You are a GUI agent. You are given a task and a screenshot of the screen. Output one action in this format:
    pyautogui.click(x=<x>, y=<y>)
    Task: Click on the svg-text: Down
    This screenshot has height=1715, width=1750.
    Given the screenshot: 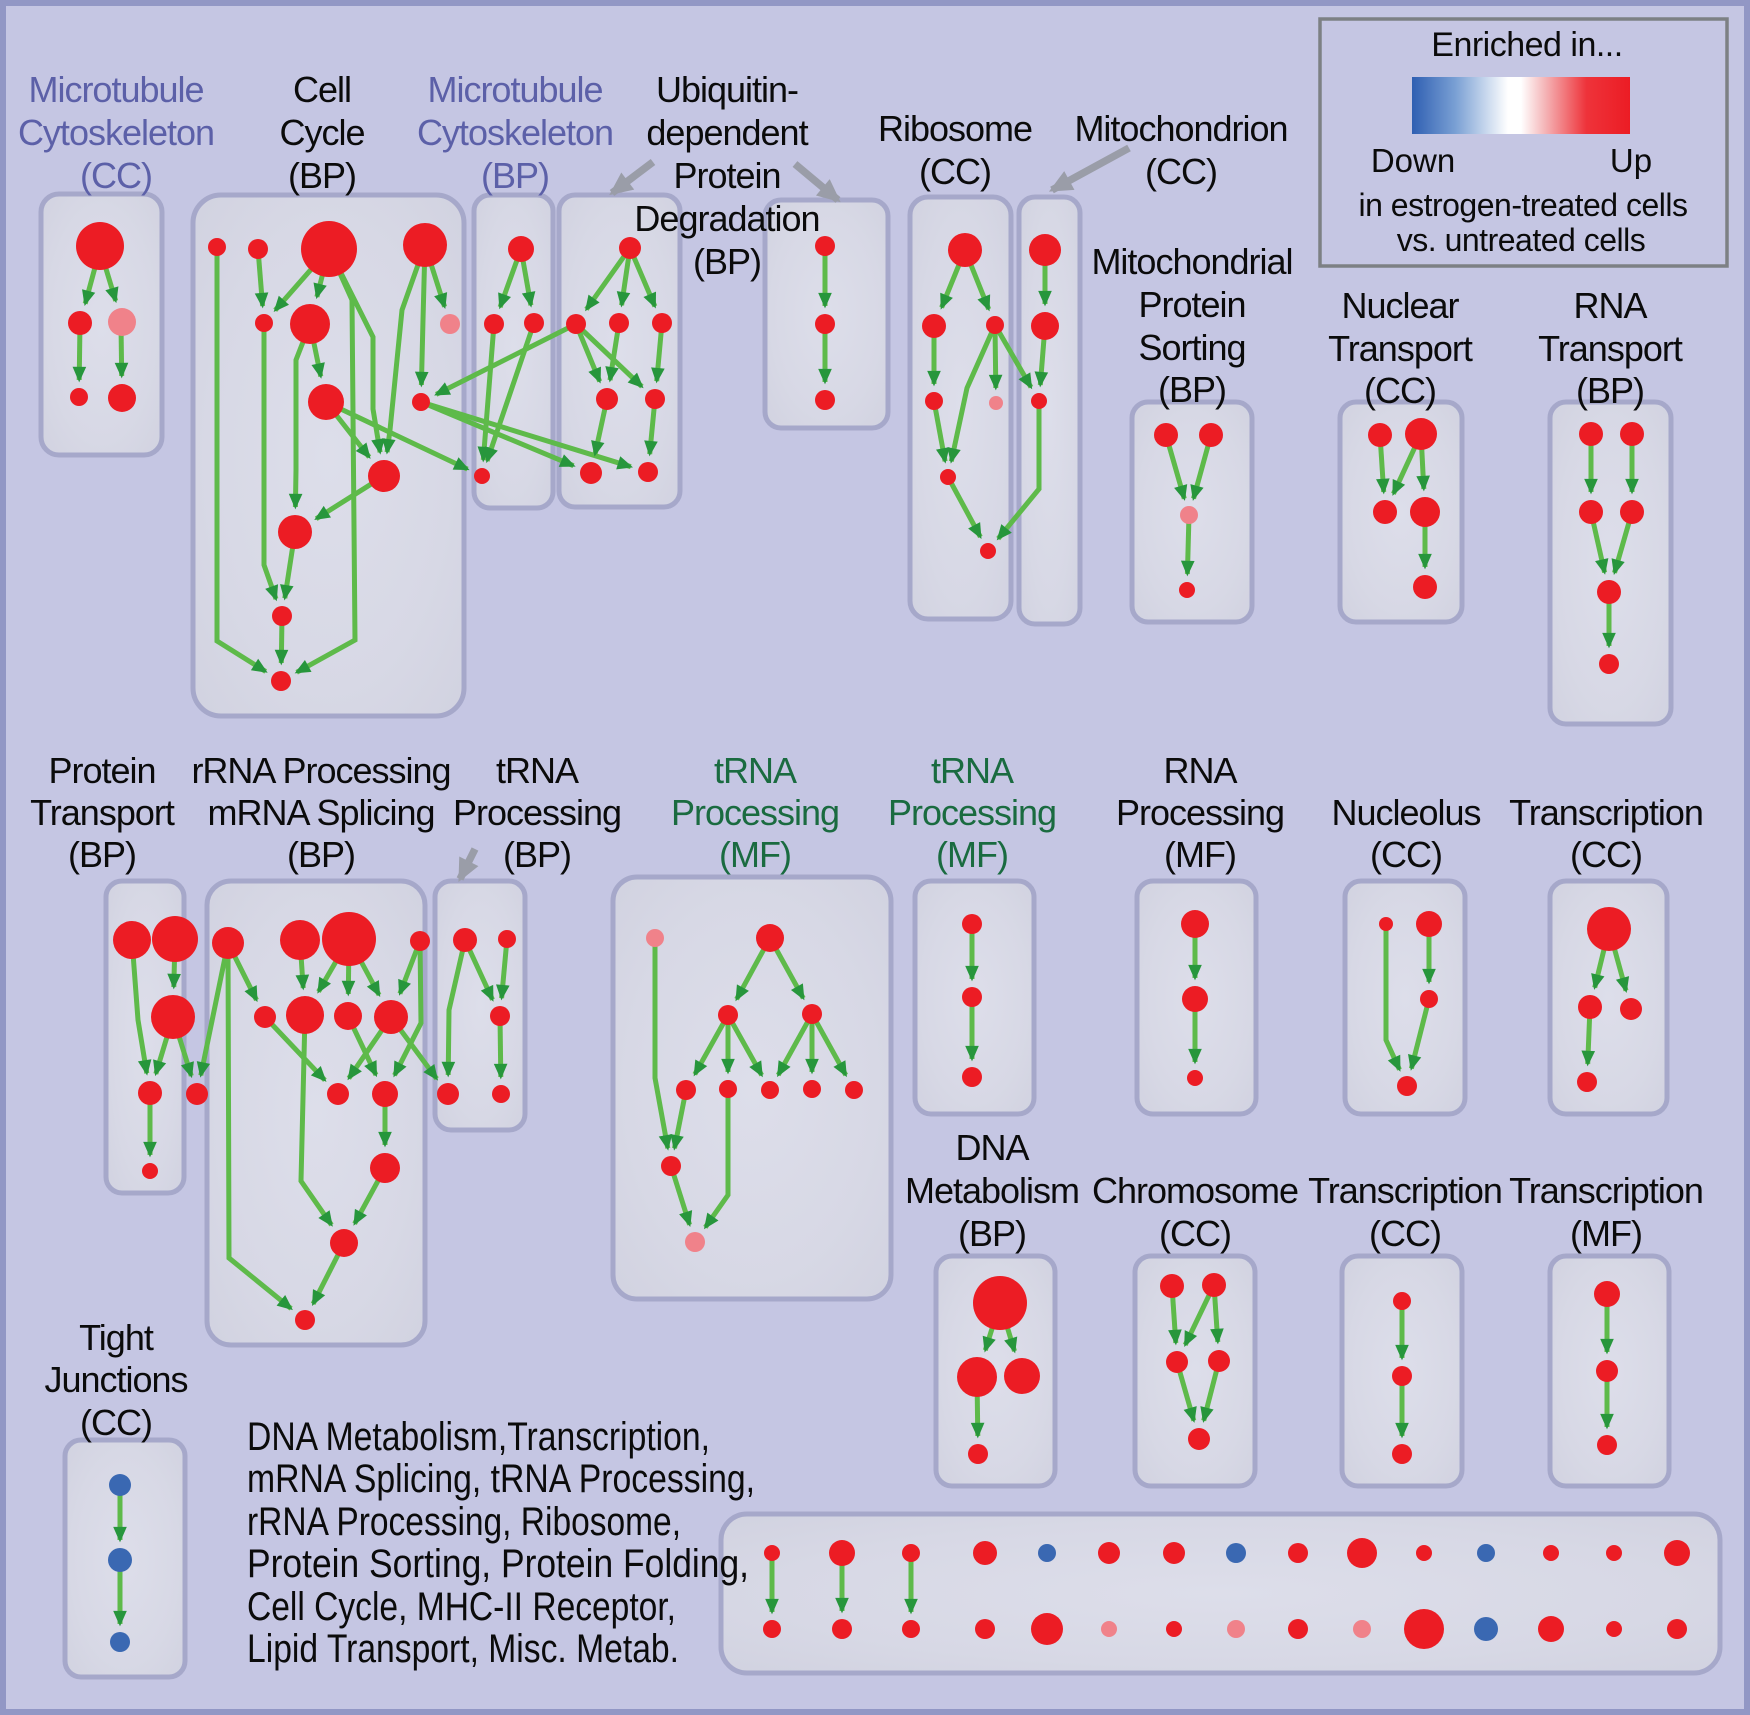 What is the action you would take?
    pyautogui.click(x=1413, y=160)
    